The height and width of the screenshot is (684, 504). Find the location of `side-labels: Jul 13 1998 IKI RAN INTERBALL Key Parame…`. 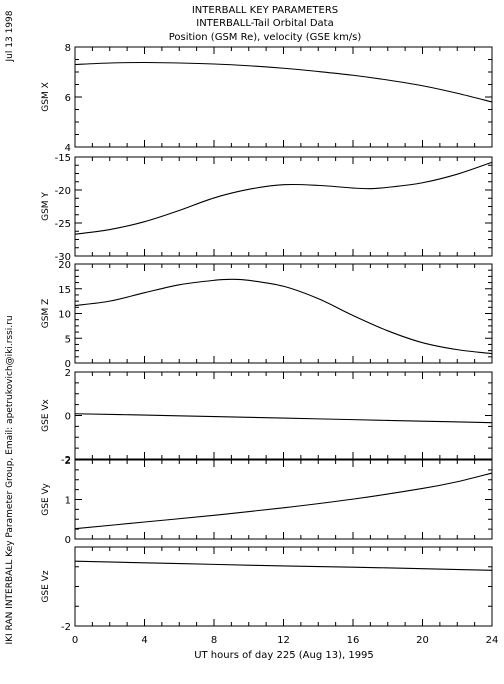

side-labels: Jul 13 1998 IKI RAN INTERBALL Key Parame… is located at coordinates (10, 327).